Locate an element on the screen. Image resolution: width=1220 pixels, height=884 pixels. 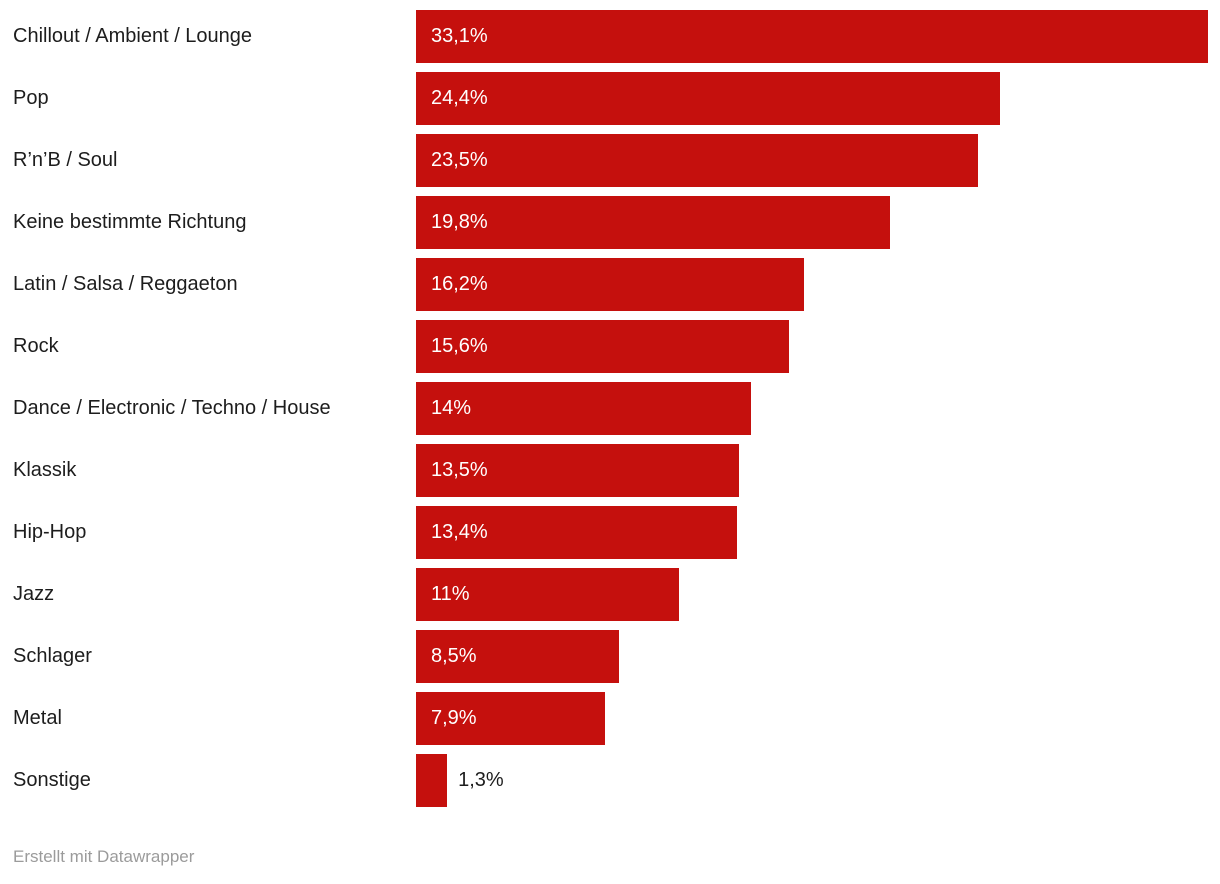
bar: 13,4% is located at coordinates (576, 532).